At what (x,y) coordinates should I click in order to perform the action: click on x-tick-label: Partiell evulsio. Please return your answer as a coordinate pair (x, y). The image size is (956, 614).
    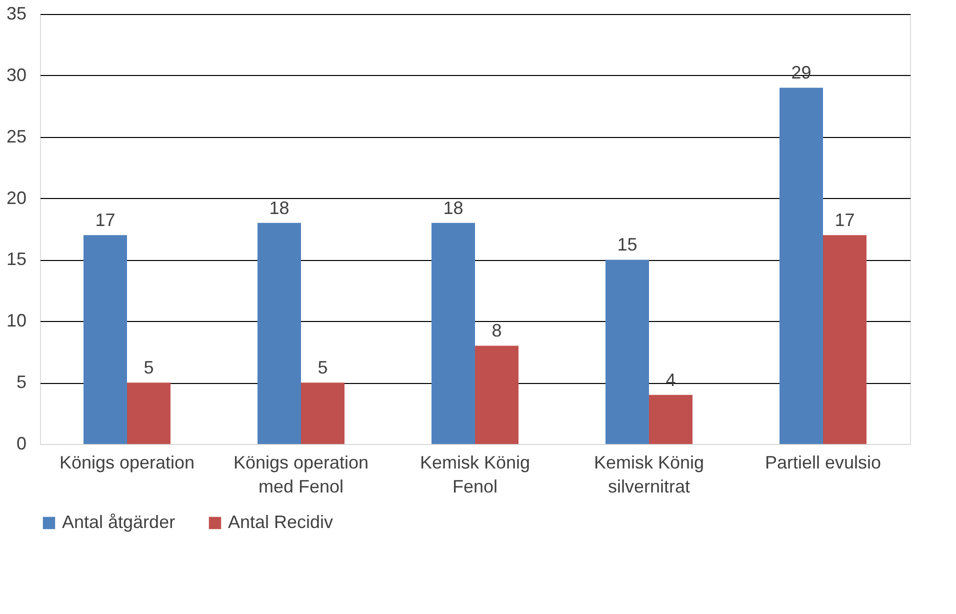
    Looking at the image, I should click on (823, 462).